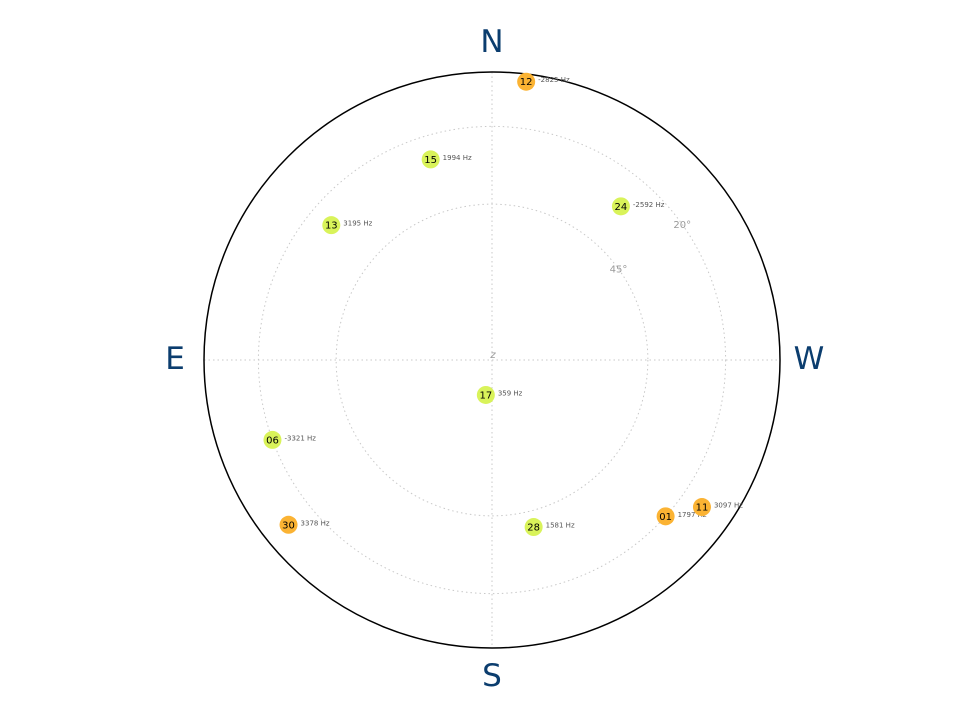 The height and width of the screenshot is (720, 960). I want to click on satellite-doppler-label: 1797 Hz, so click(692, 515).